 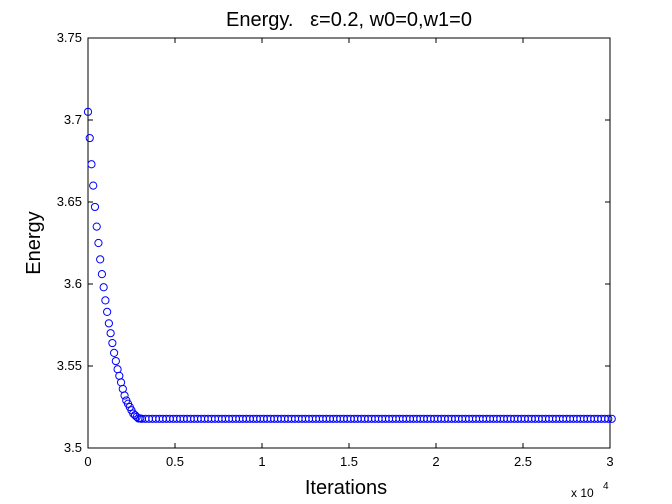 What do you see at coordinates (582, 493) in the screenshot?
I see `x-axis-multiplier: x 10` at bounding box center [582, 493].